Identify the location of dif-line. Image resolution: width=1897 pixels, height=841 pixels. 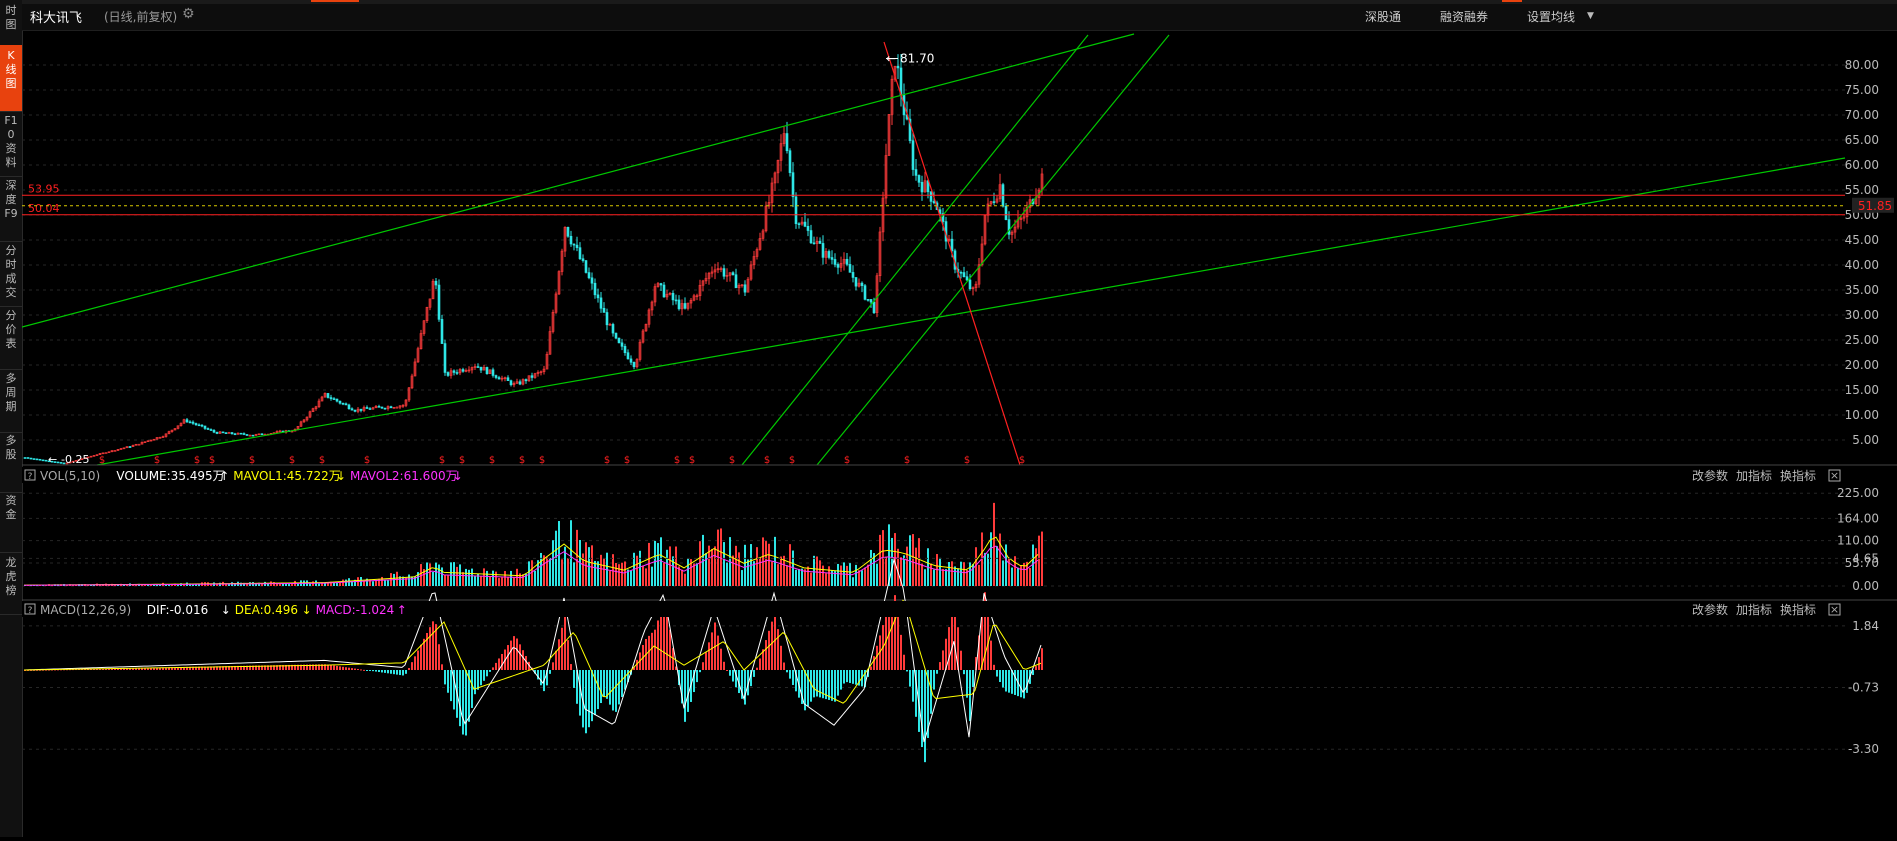
(532, 650).